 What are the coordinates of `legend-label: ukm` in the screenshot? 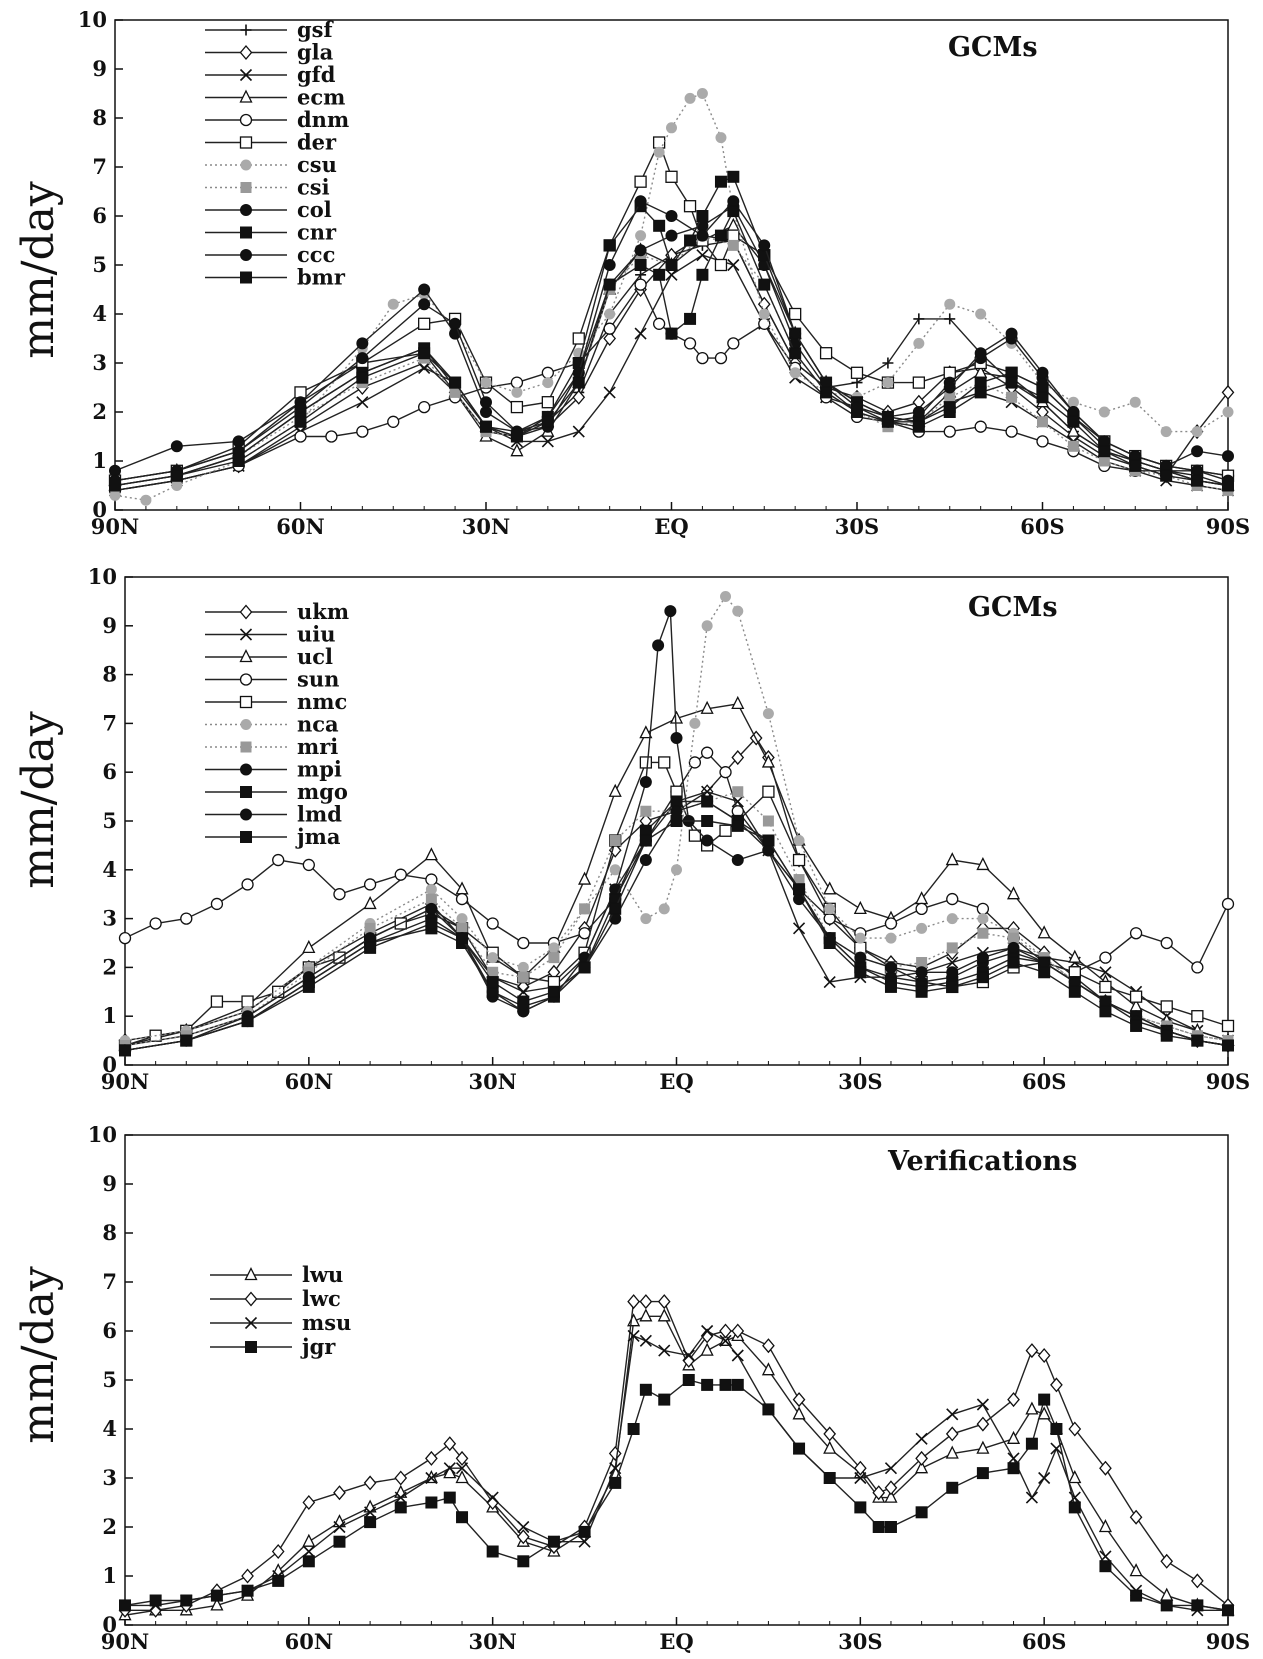 It's located at (323, 611).